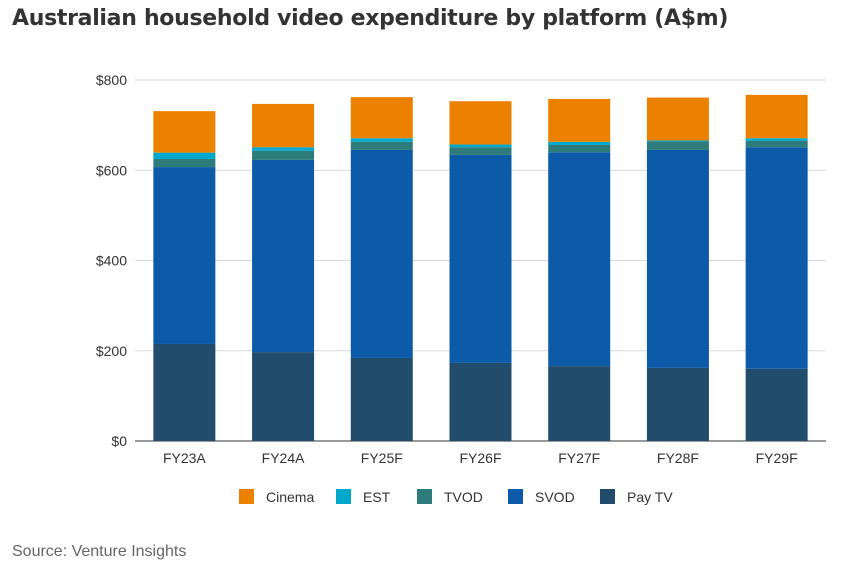 Image resolution: width=849 pixels, height=573 pixels. I want to click on source-note: Source: Venture Insights, so click(99, 551).